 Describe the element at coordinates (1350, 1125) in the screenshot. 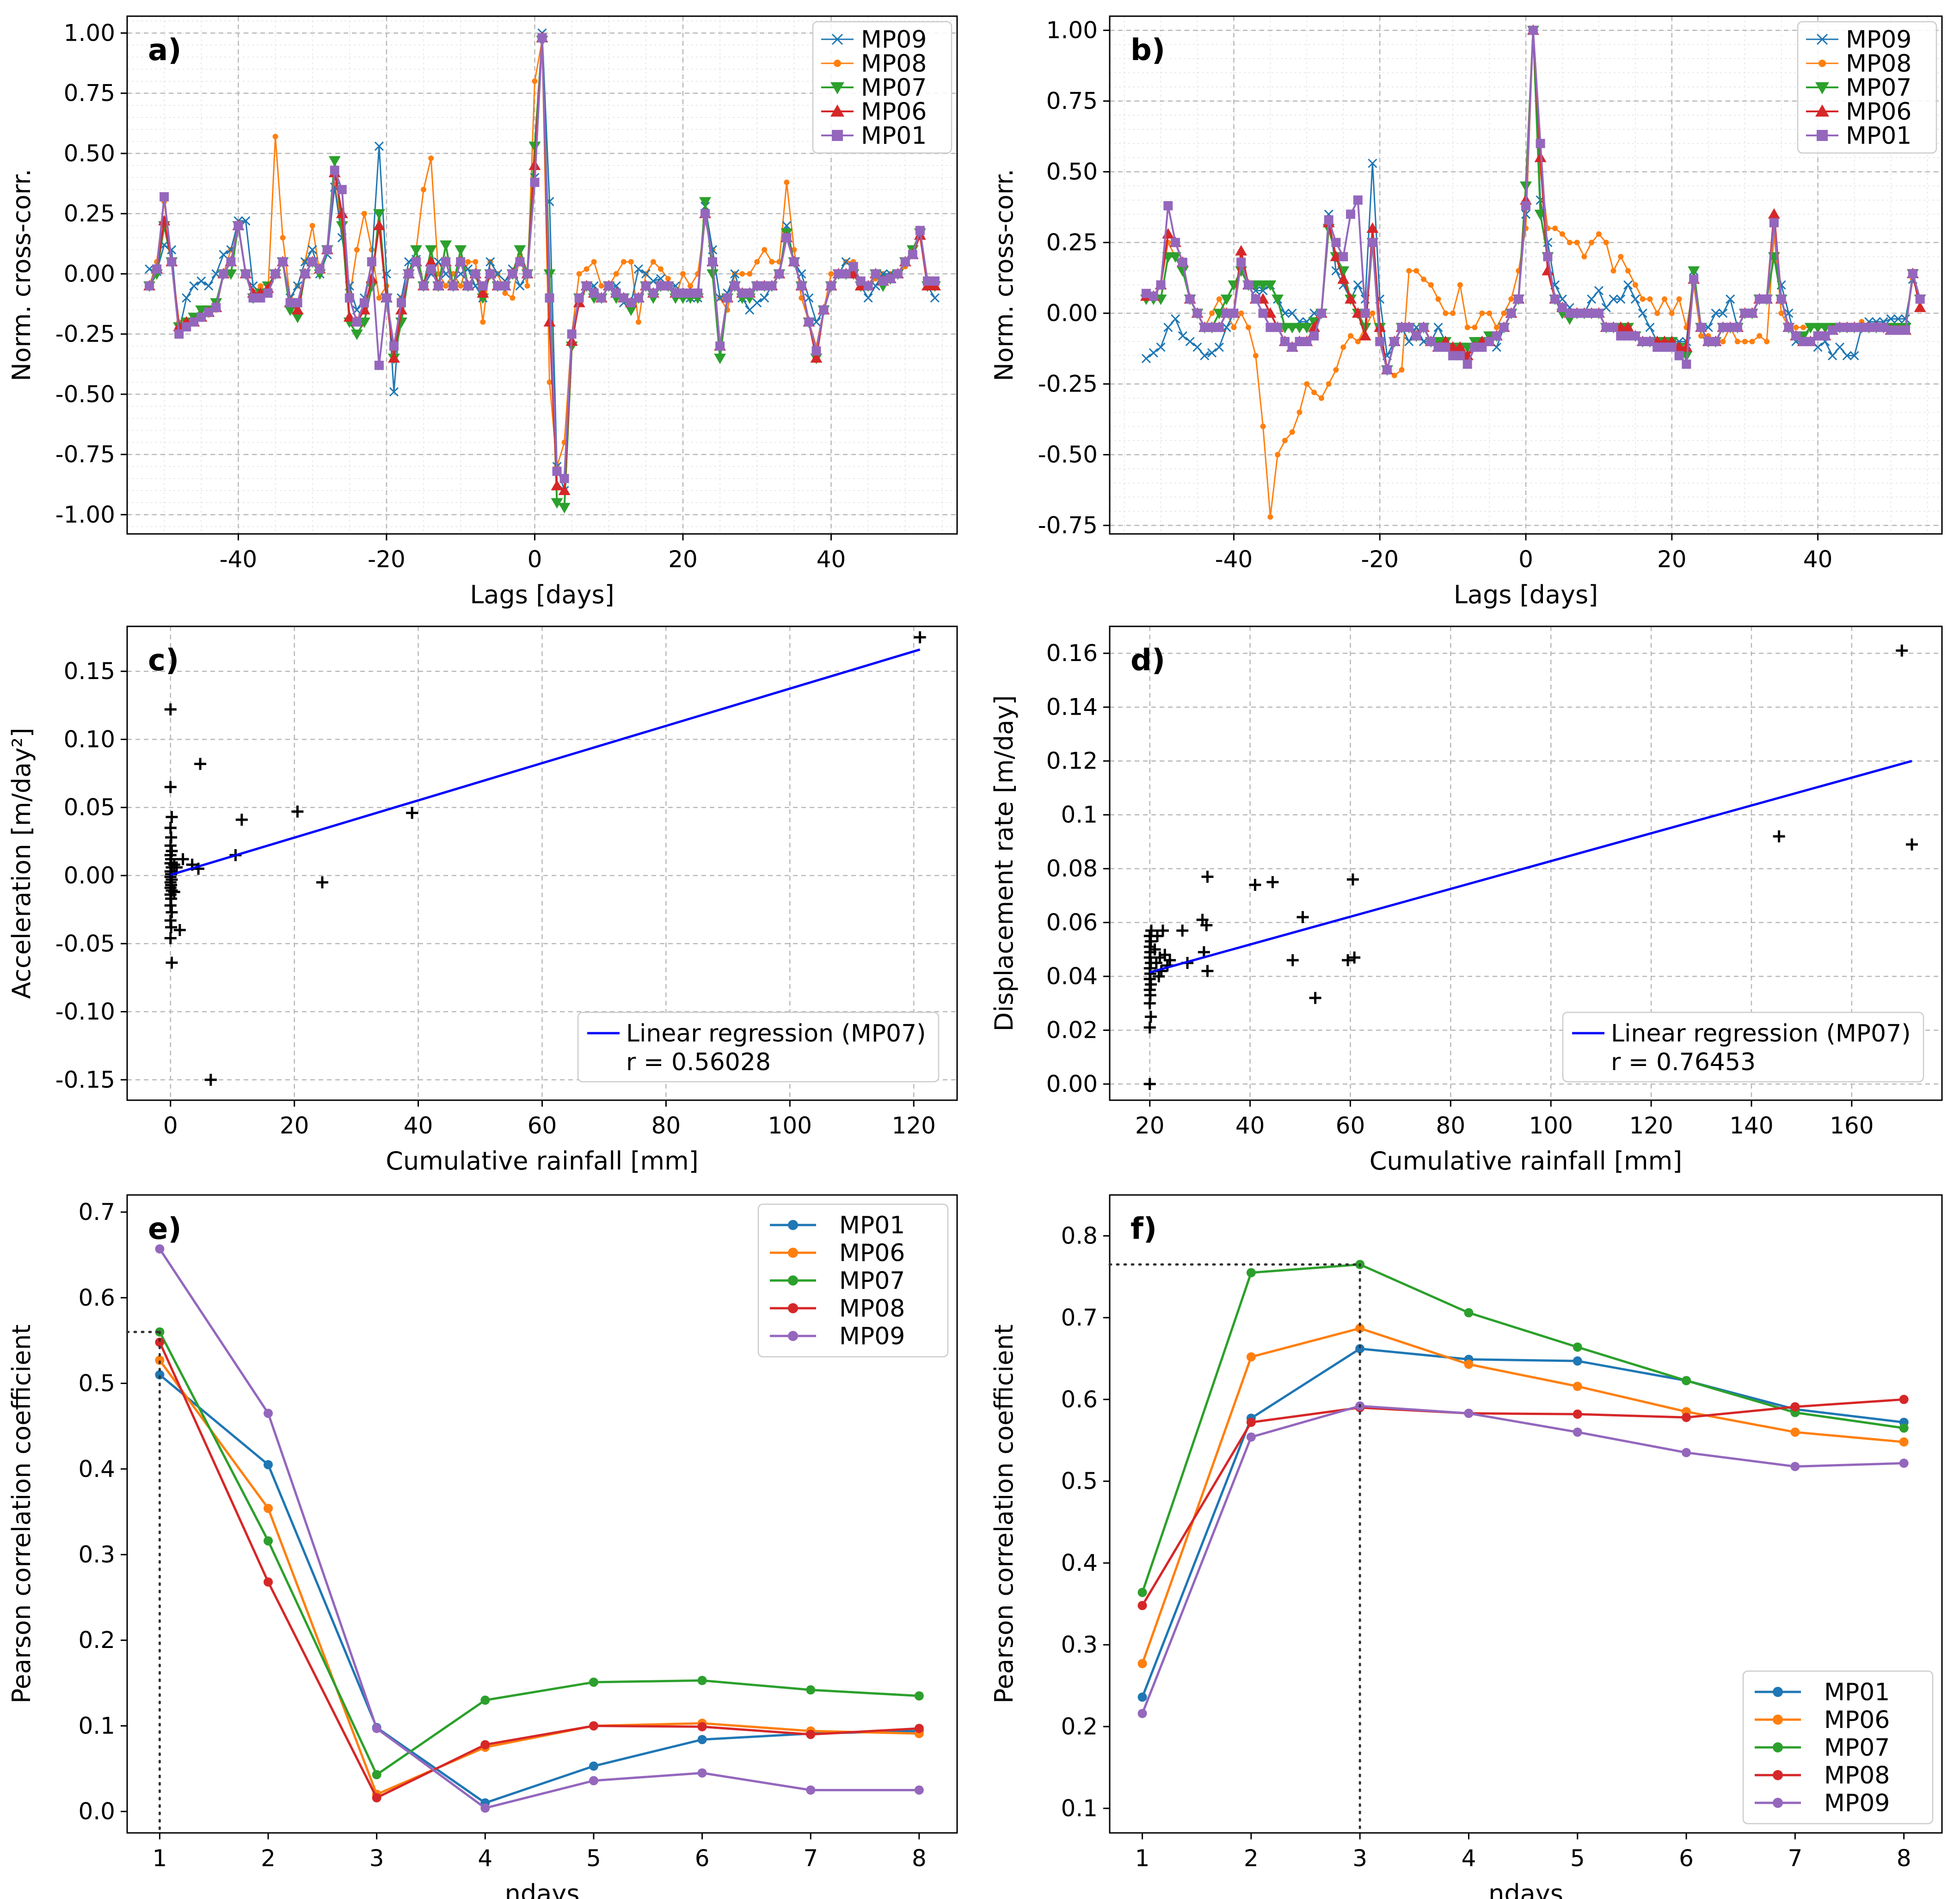

I see `x-tick-label: 60` at that location.